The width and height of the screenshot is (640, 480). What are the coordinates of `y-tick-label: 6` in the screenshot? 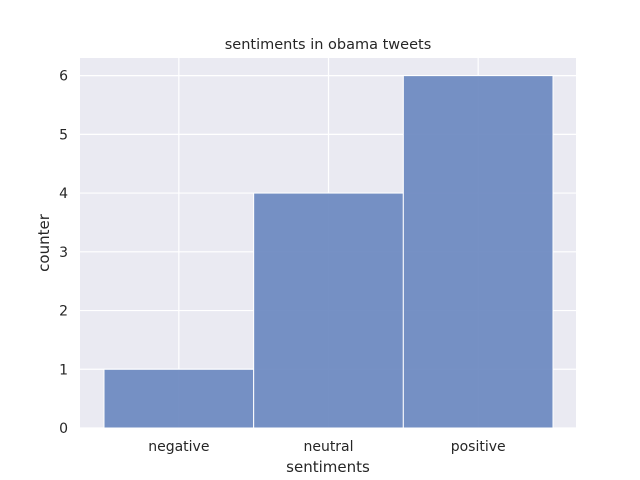 It's located at (63, 77).